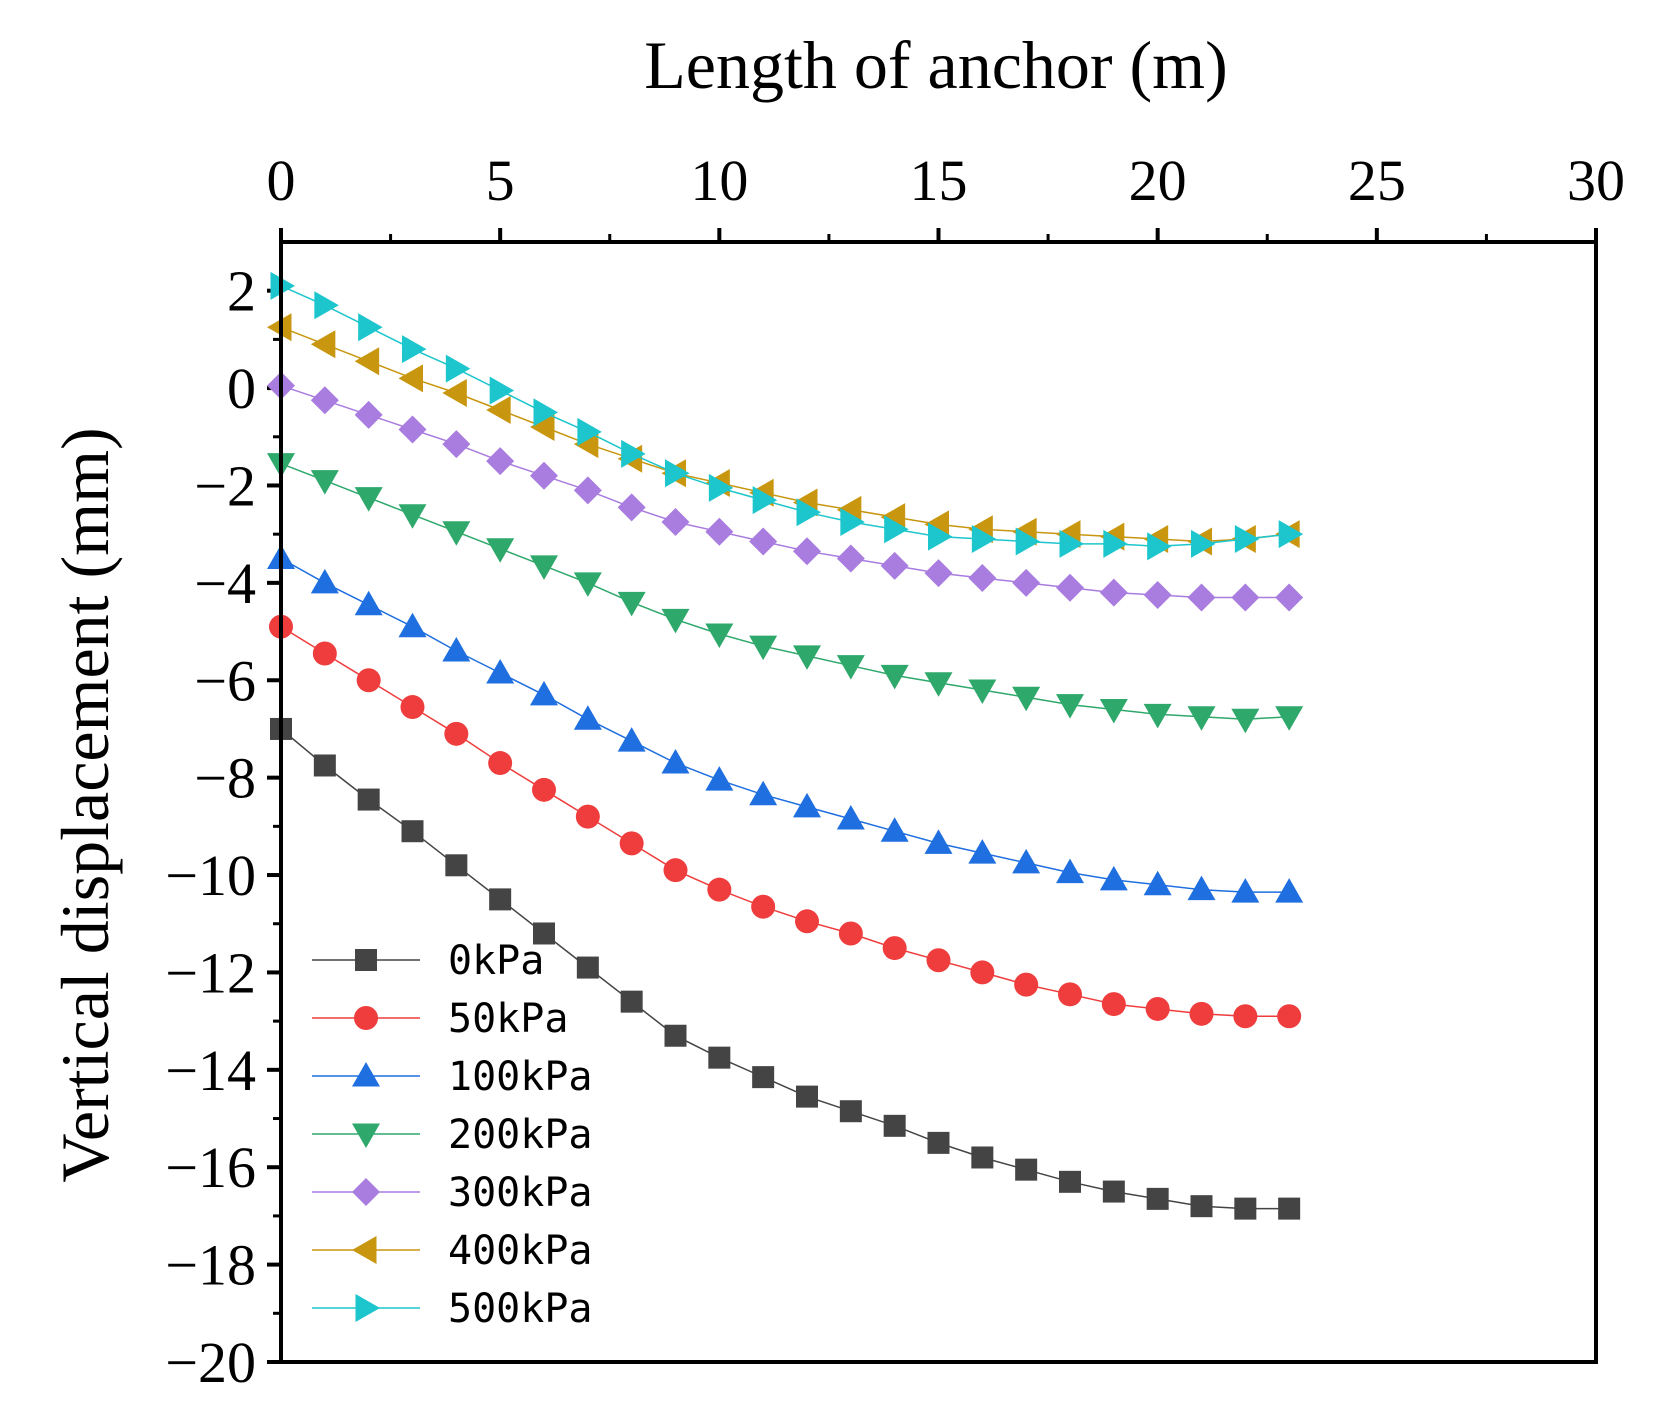 This screenshot has height=1410, width=1654. I want to click on y-tick-label: −14, so click(210, 1070).